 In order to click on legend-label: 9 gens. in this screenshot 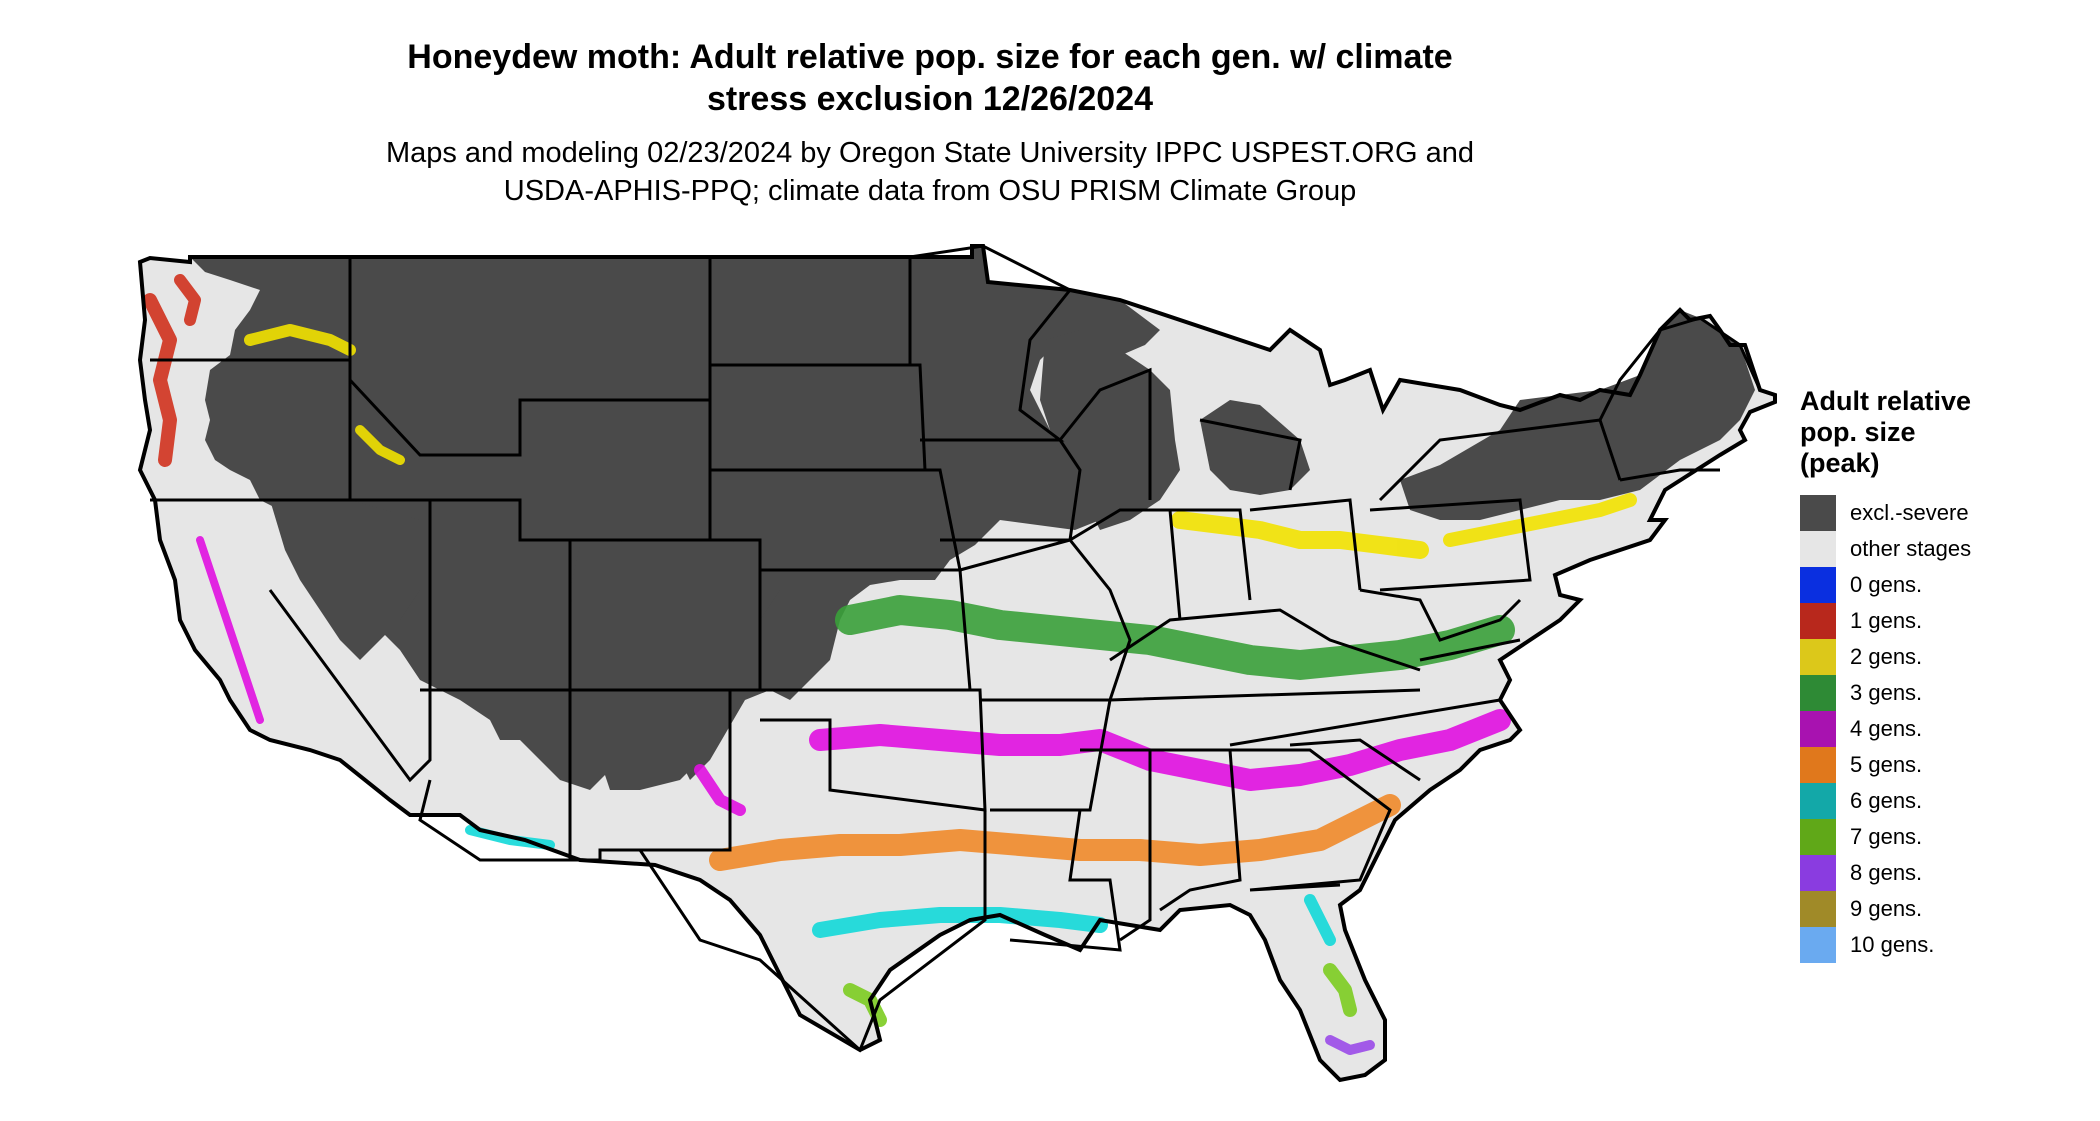, I will do `click(1886, 908)`.